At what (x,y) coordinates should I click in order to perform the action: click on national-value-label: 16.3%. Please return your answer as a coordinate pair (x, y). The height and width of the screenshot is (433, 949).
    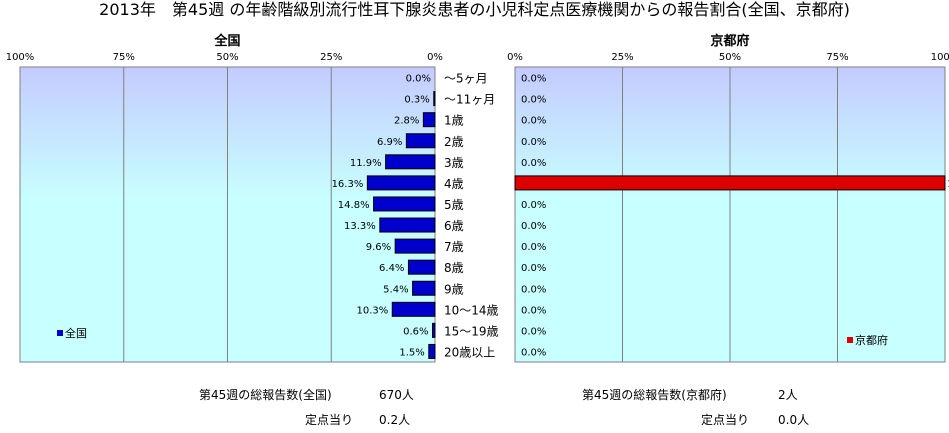
    Looking at the image, I should click on (348, 184).